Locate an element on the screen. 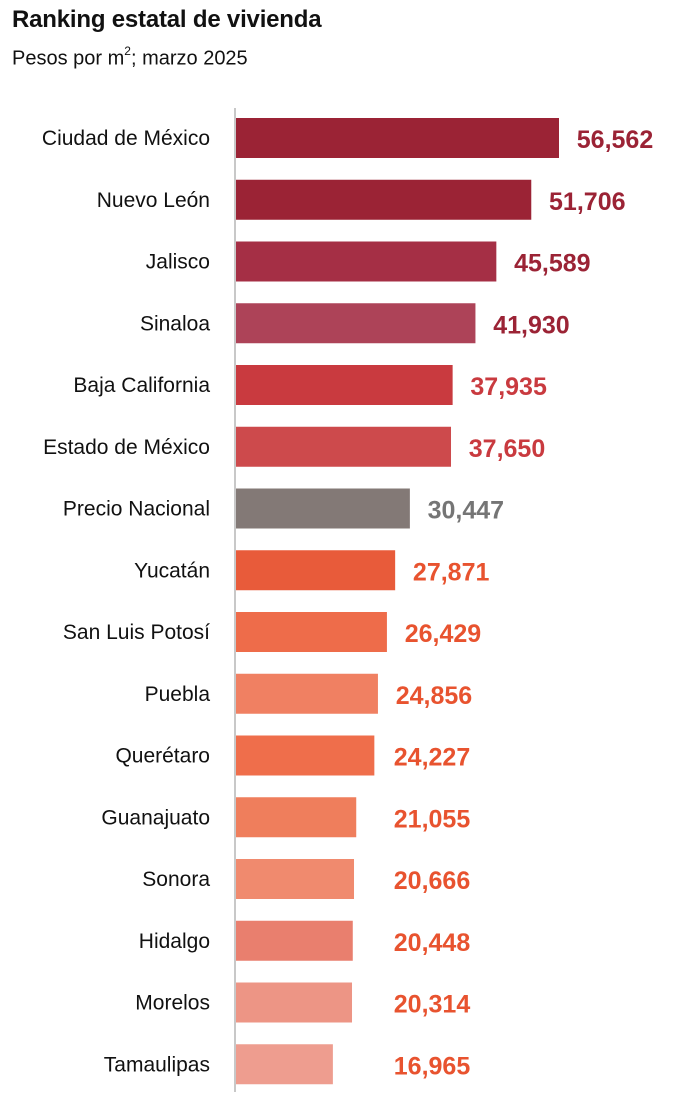 This screenshot has height=1096, width=680. category-label: Puebla is located at coordinates (178, 694).